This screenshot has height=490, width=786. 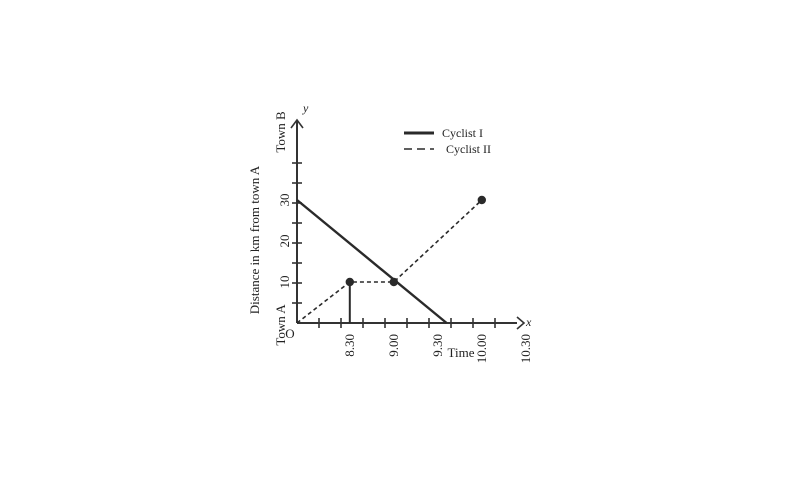 What do you see at coordinates (437, 345) in the screenshot?
I see `x-tick-label: 9.30` at bounding box center [437, 345].